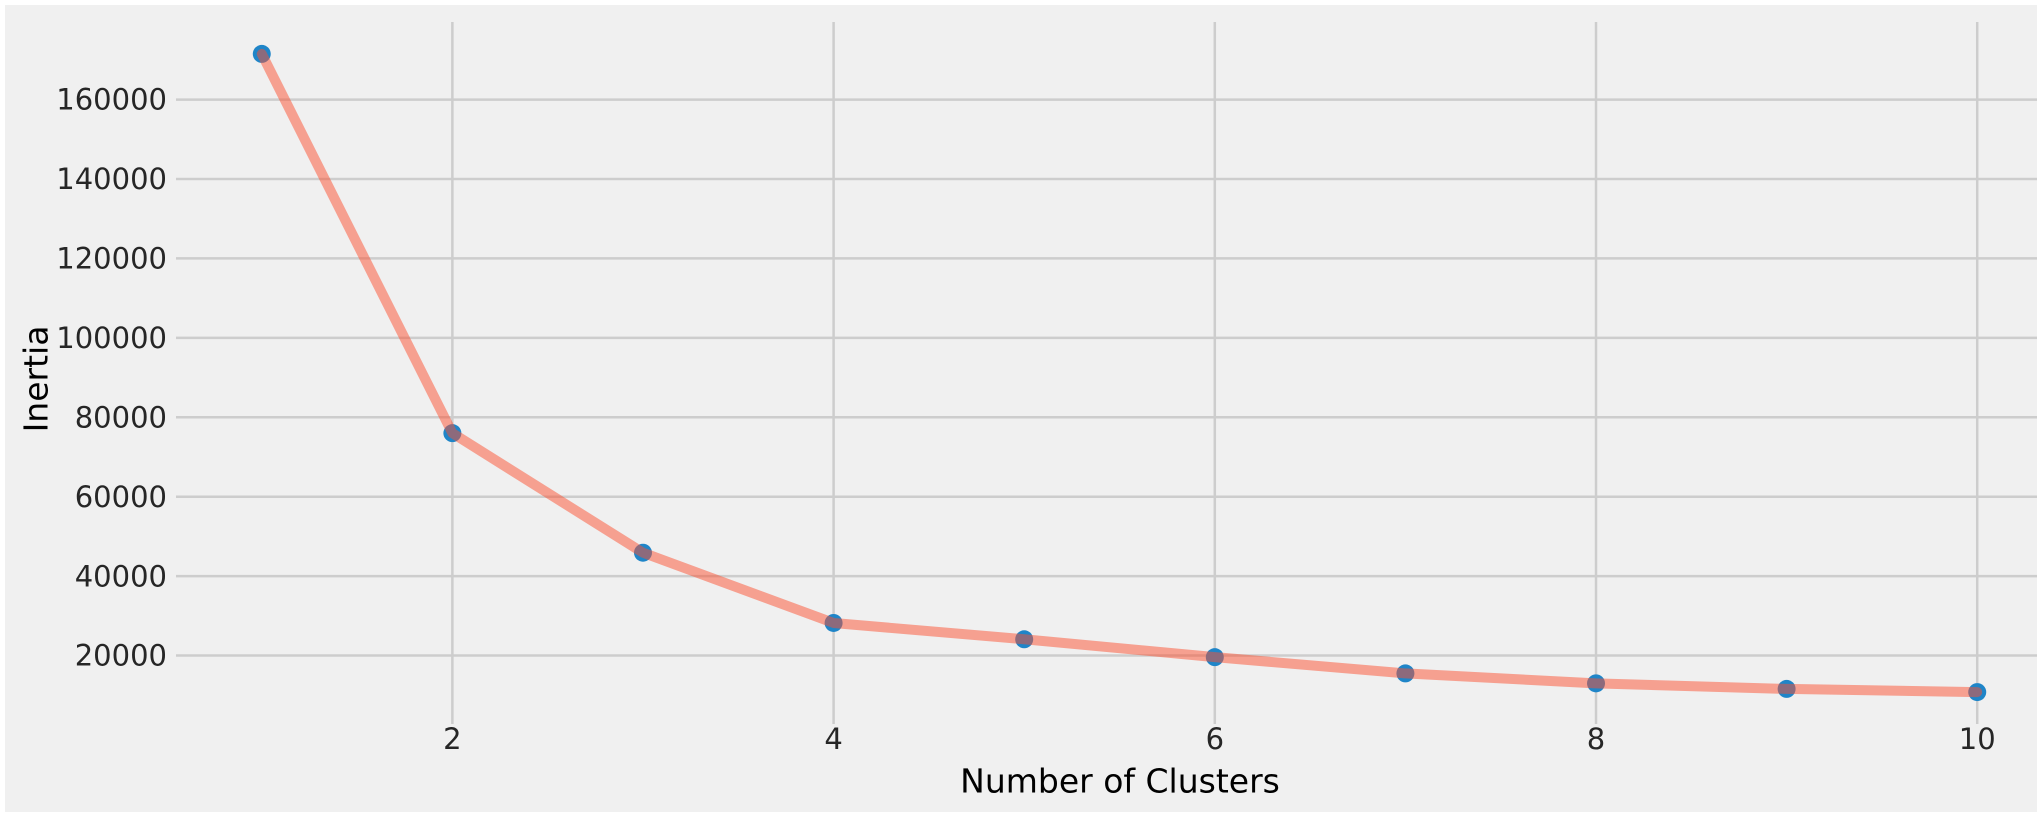 The image size is (2037, 832). Describe the element at coordinates (121, 576) in the screenshot. I see `y-tick-label: 40000` at that location.